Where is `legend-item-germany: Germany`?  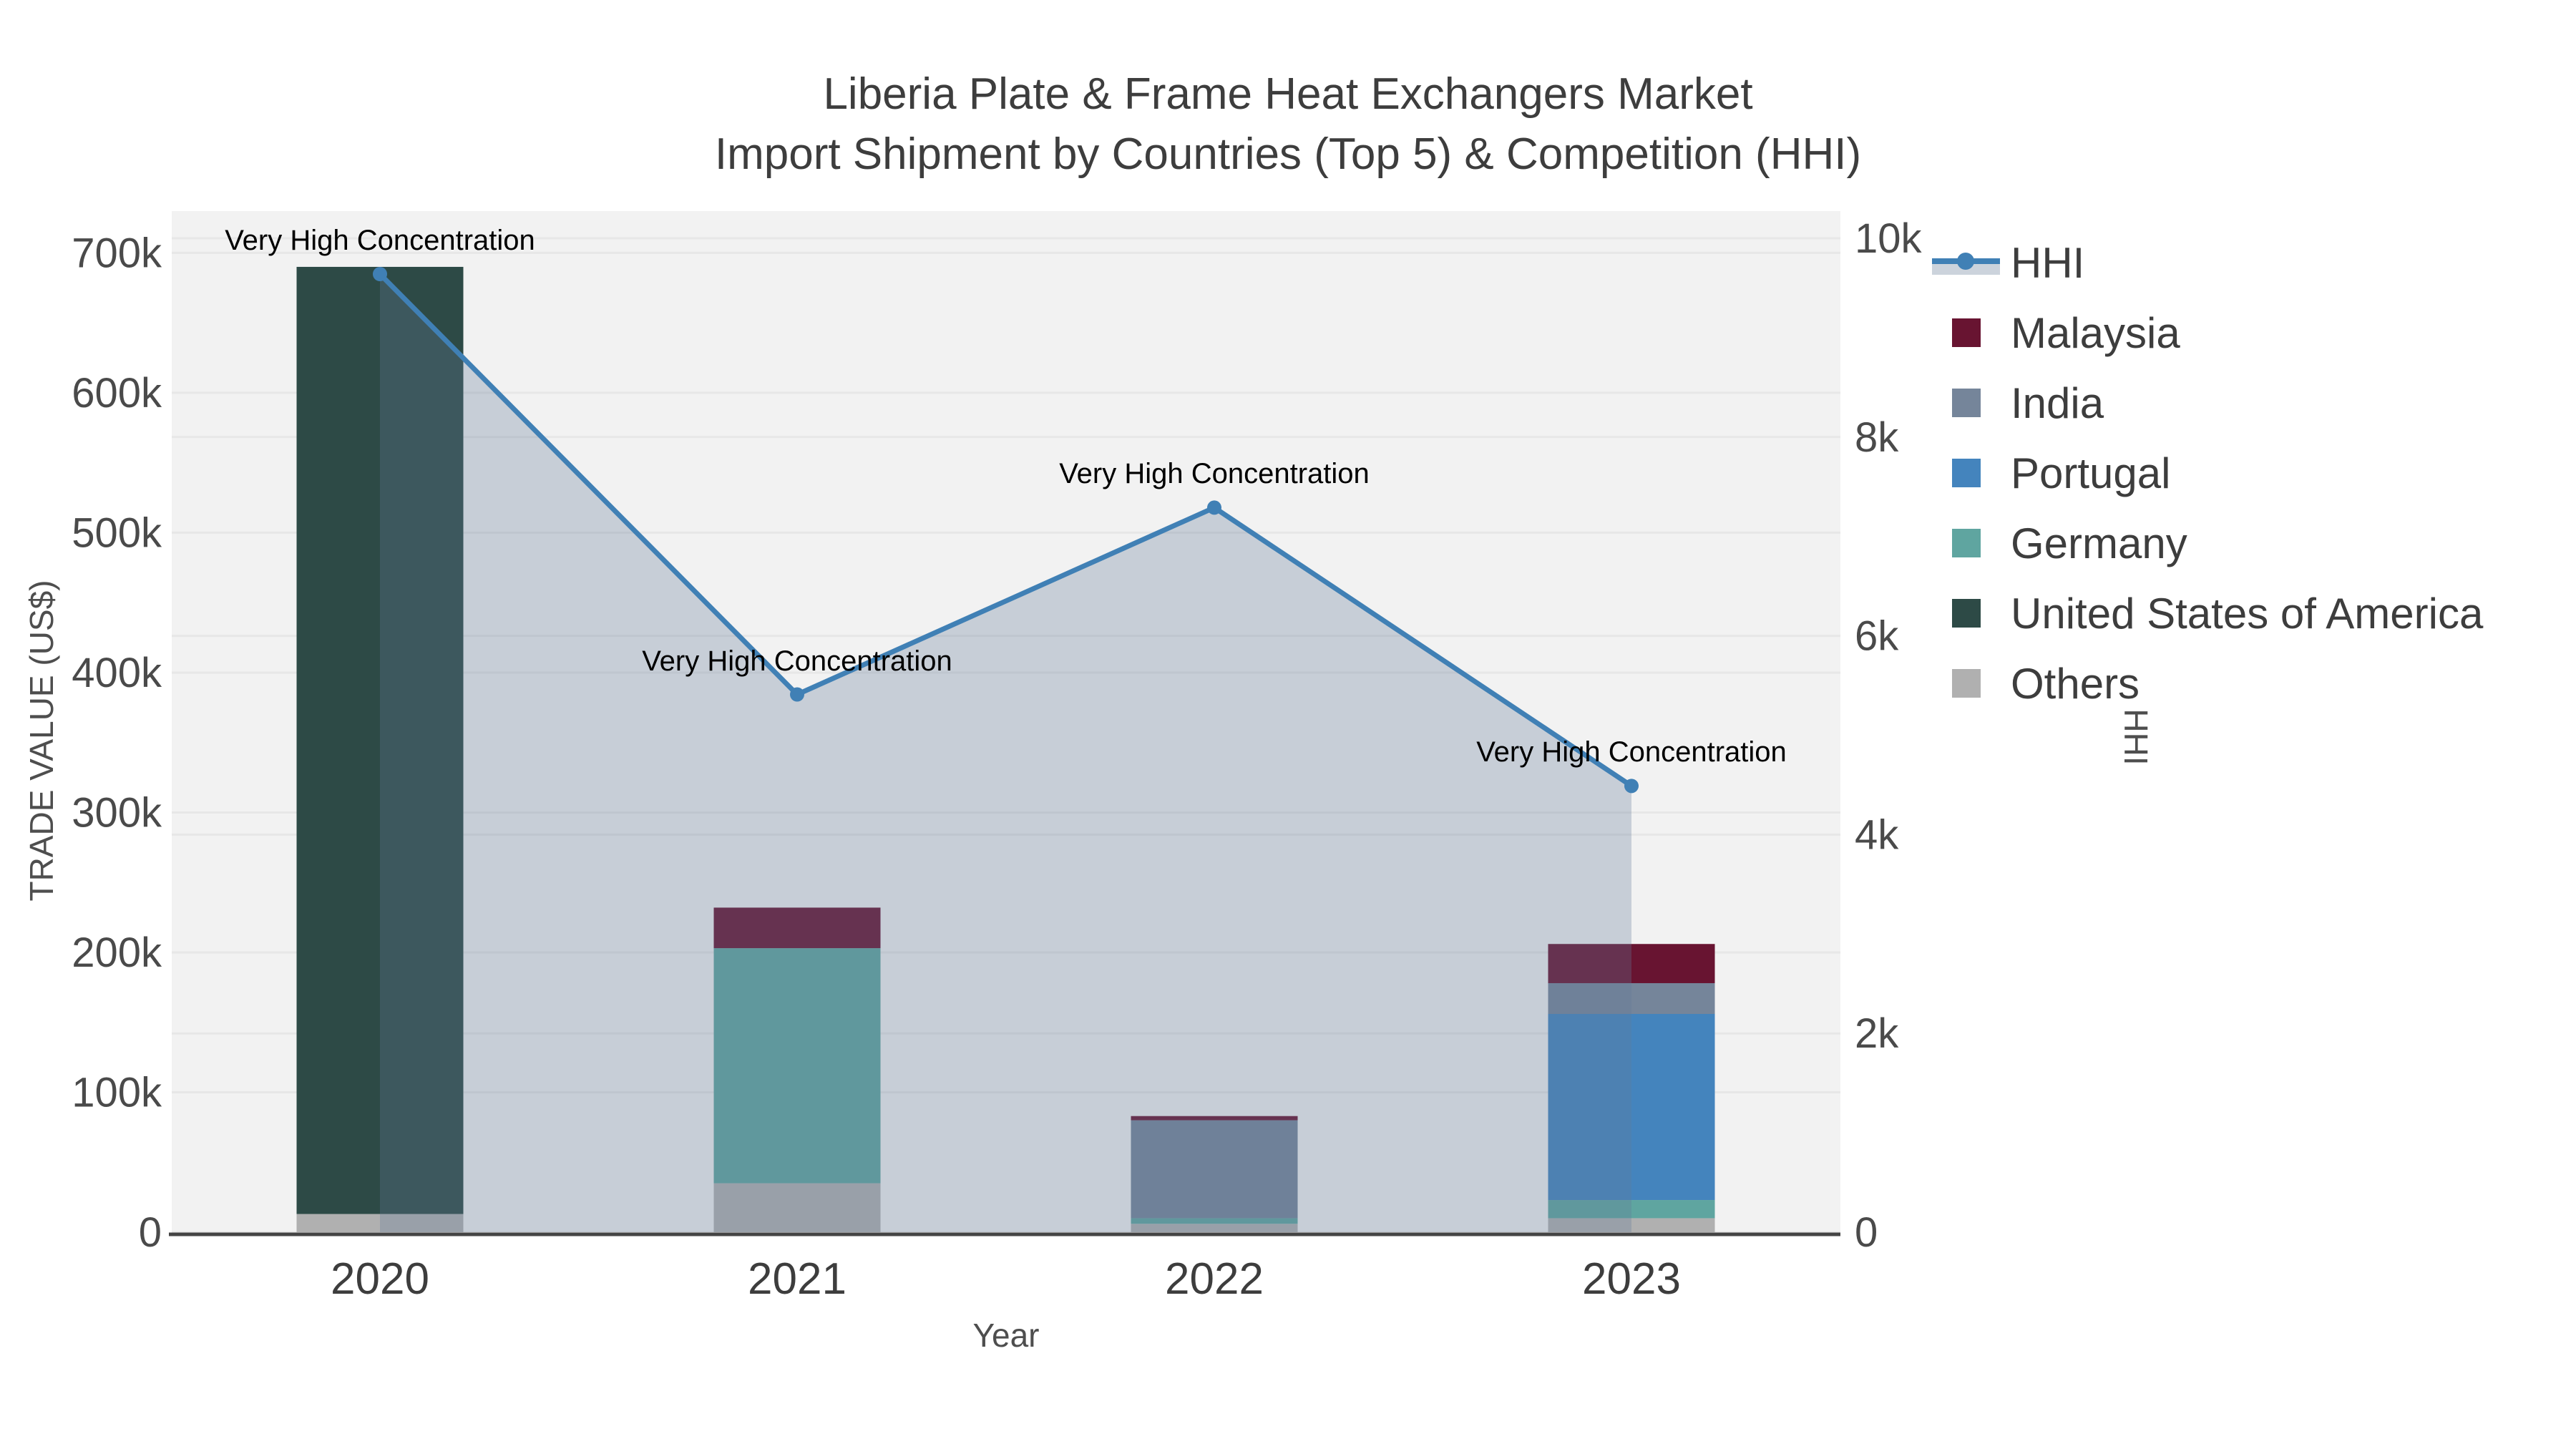 legend-item-germany: Germany is located at coordinates (2207, 543).